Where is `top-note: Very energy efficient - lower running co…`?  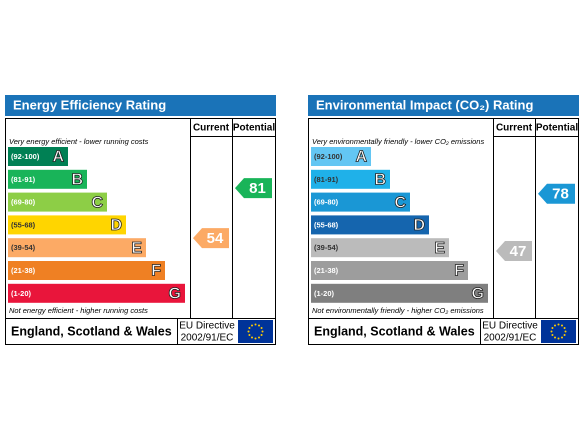 top-note: Very energy efficient - lower running co… is located at coordinates (79, 141).